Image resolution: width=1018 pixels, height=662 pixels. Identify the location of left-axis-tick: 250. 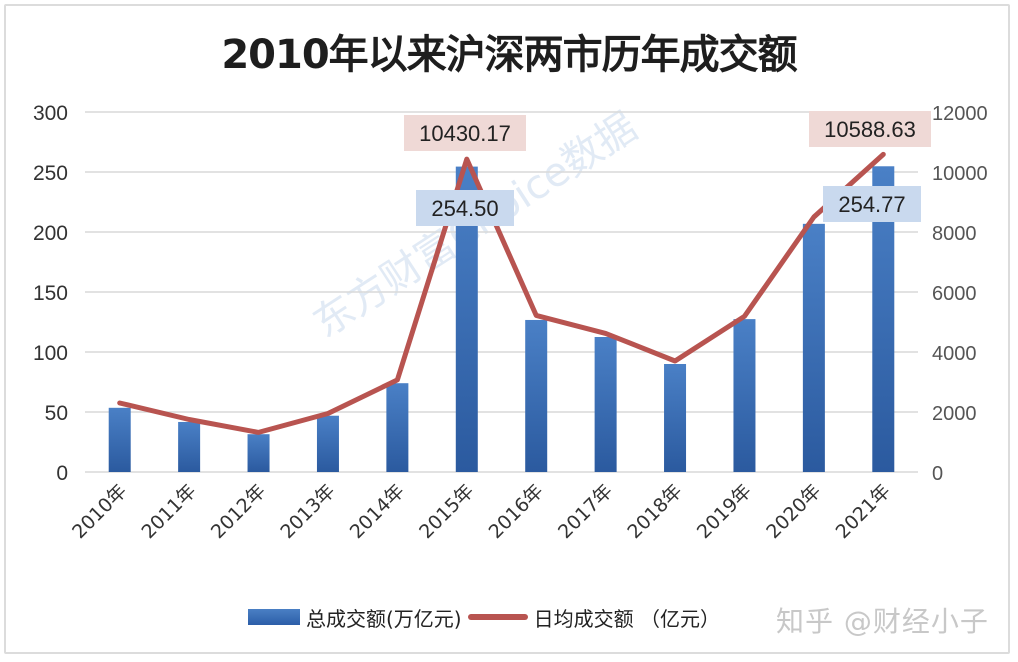
(50, 173).